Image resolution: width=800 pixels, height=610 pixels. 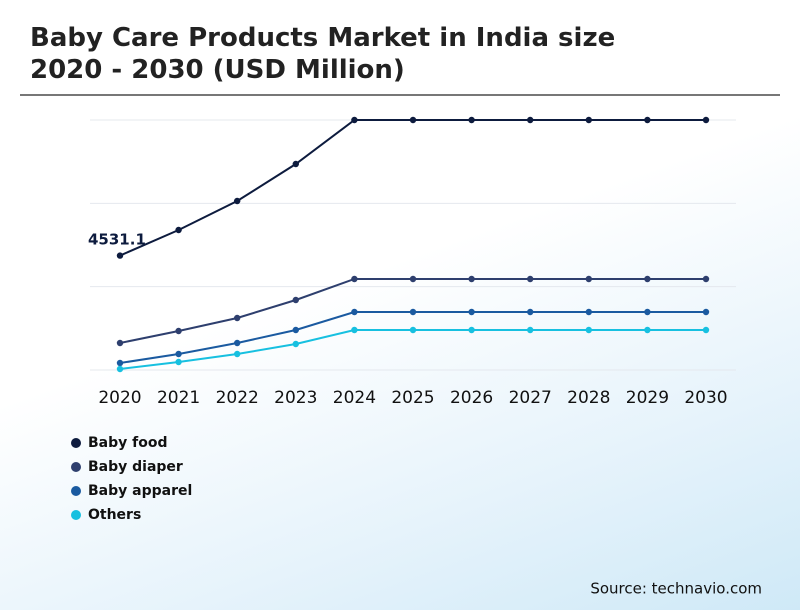 What do you see at coordinates (128, 443) in the screenshot?
I see `legend-label: Baby food` at bounding box center [128, 443].